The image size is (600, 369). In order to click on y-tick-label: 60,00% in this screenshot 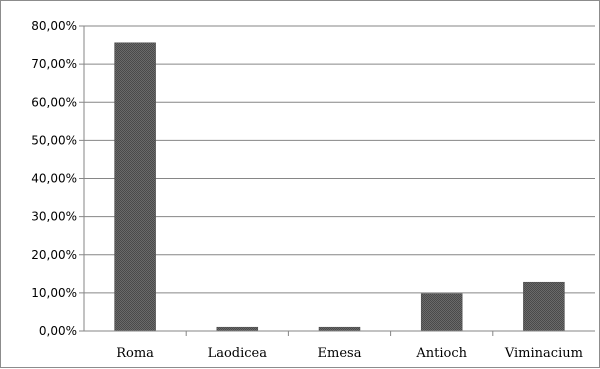, I will do `click(54, 102)`.